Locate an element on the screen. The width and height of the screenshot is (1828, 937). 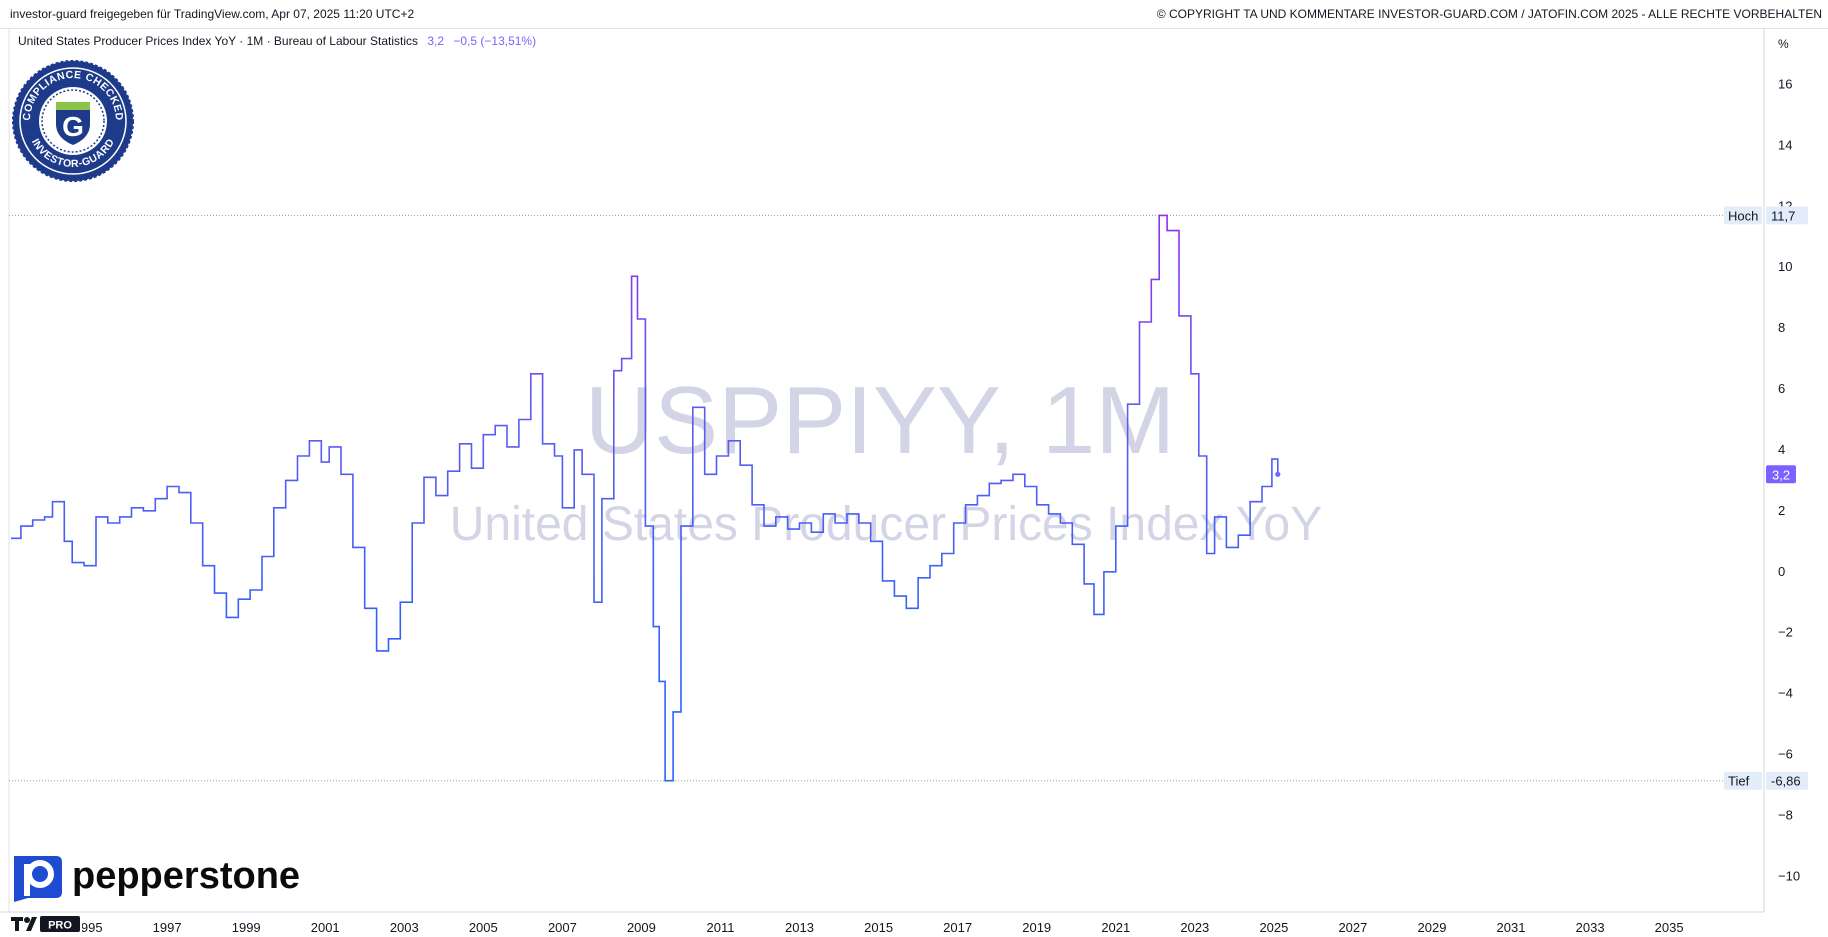
low-label: Tief is located at coordinates (1739, 781).